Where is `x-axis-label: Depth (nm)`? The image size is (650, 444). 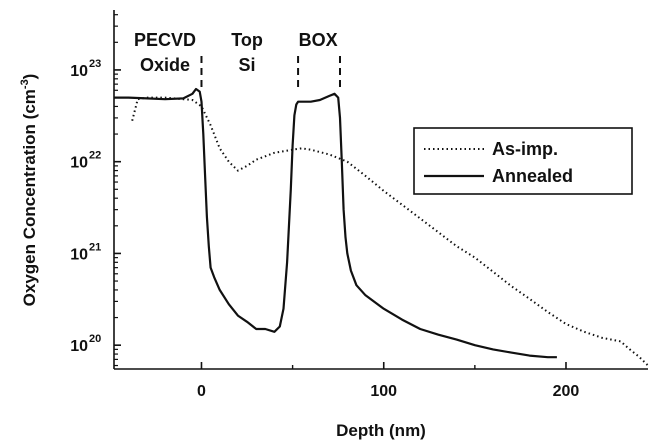
x-axis-label: Depth (nm) is located at coordinates (381, 430).